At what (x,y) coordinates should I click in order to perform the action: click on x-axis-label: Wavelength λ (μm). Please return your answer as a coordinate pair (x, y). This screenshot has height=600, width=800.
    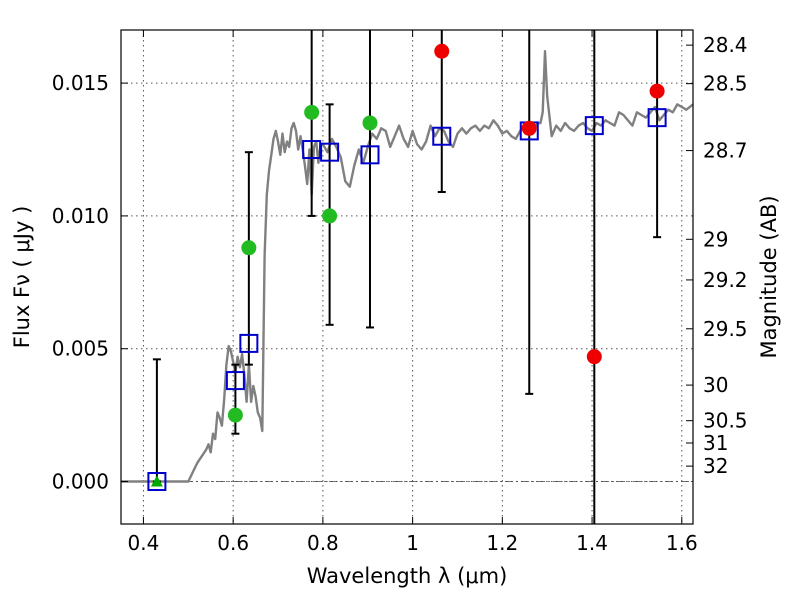
    Looking at the image, I should click on (407, 576).